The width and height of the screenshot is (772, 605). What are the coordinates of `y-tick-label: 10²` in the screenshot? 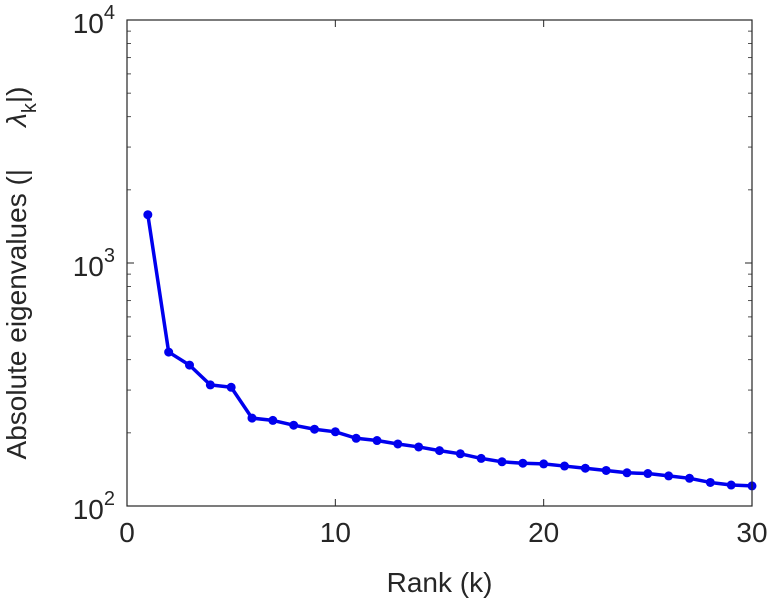 It's located at (94, 506).